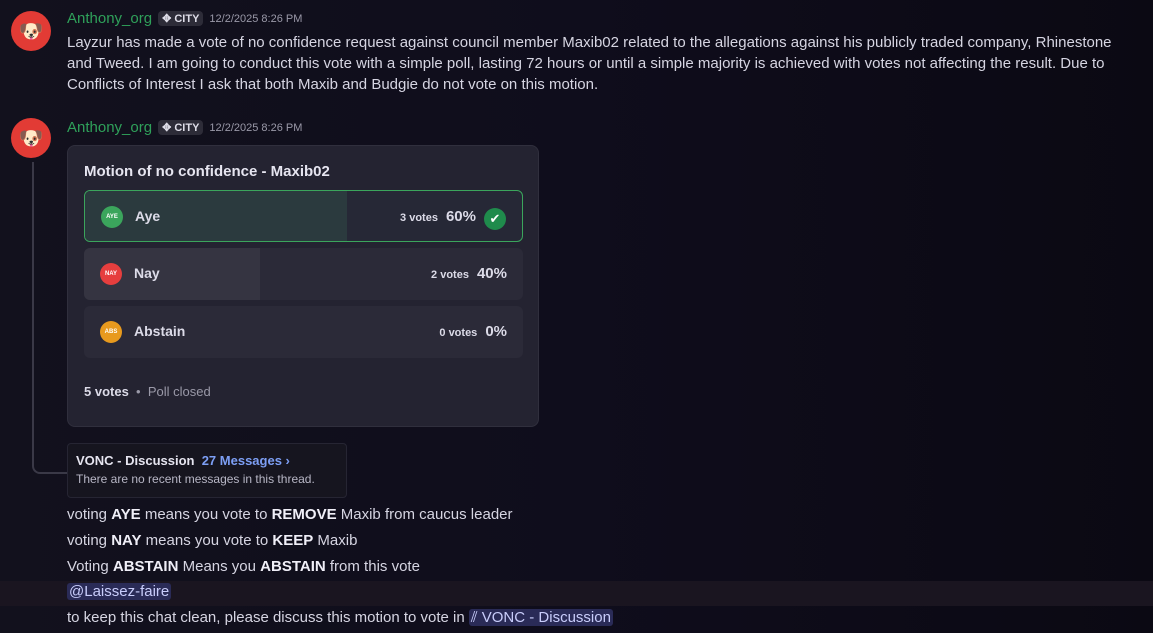 The image size is (1153, 633). Describe the element at coordinates (576, 593) in the screenshot. I see `hover-highlight` at that location.